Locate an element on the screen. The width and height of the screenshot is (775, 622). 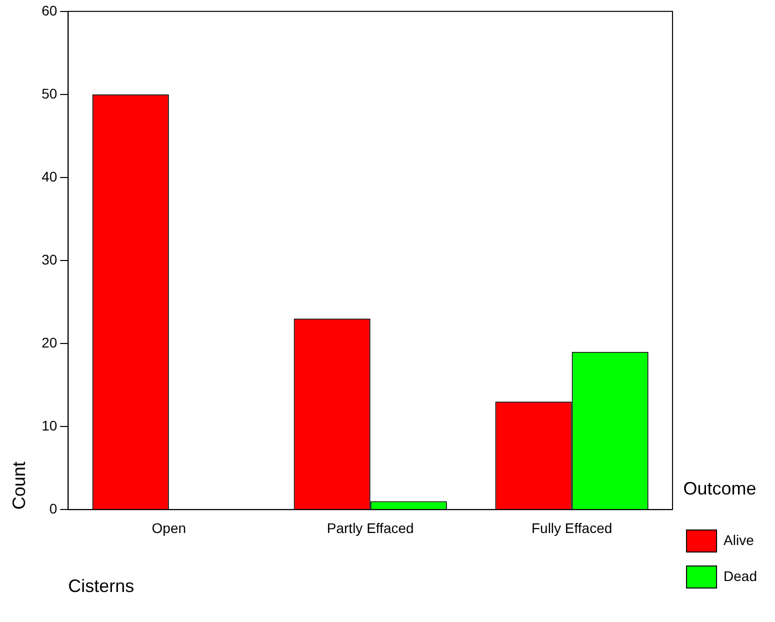
x-tick-label: Fully Effaced is located at coordinates (571, 528).